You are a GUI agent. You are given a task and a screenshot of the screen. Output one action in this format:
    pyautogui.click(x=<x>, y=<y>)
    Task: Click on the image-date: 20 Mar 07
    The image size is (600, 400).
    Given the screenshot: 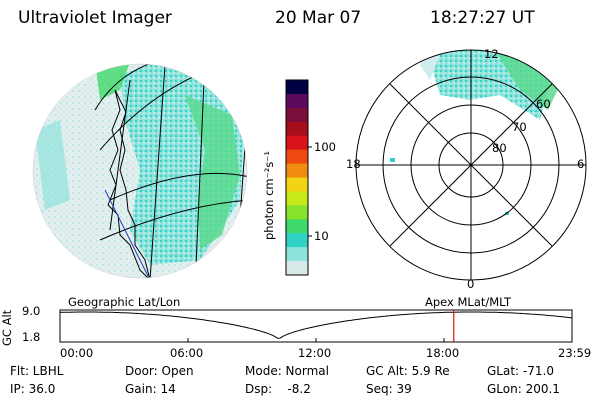 What is the action you would take?
    pyautogui.click(x=318, y=18)
    